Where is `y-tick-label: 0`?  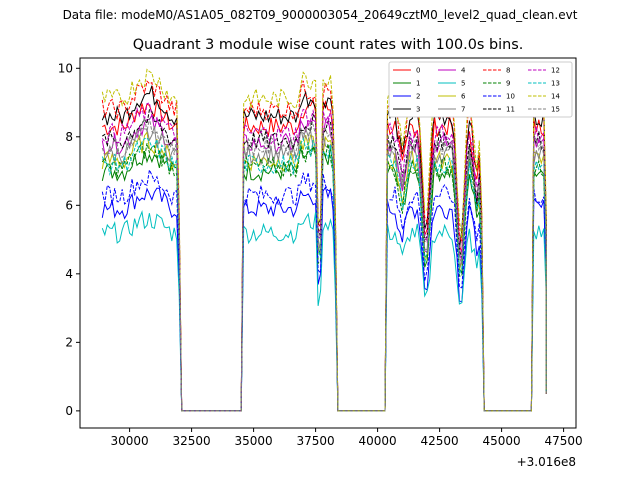 y-tick-label: 0 is located at coordinates (69, 411).